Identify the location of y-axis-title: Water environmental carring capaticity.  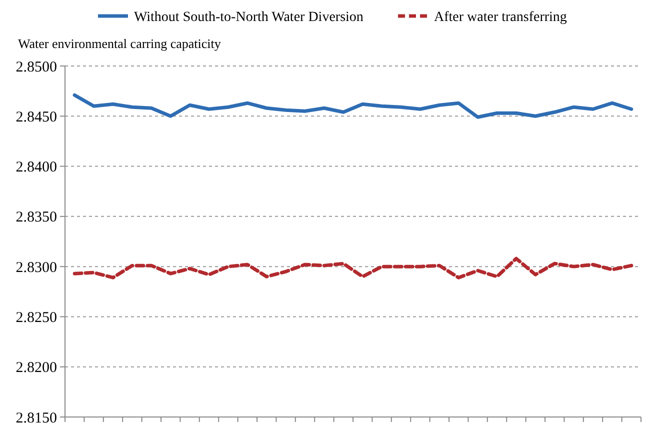
(120, 43).